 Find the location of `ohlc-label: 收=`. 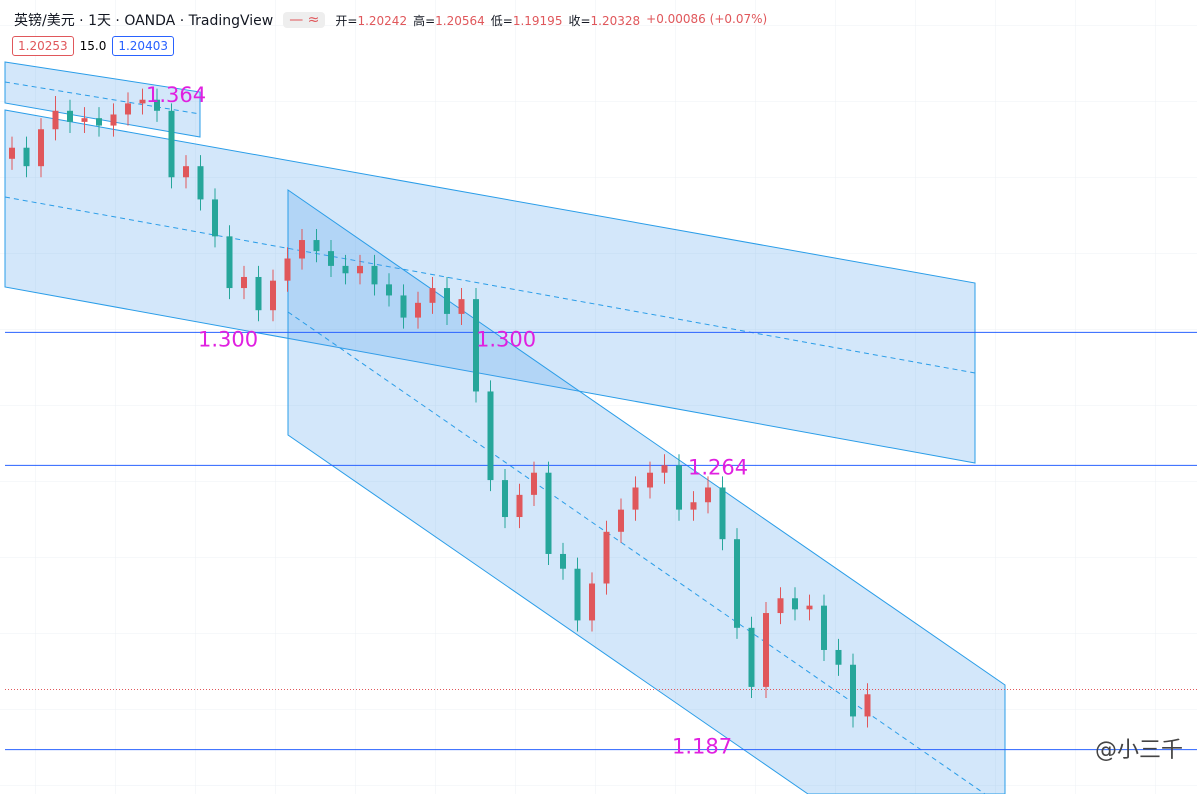

ohlc-label: 收= is located at coordinates (579, 20).